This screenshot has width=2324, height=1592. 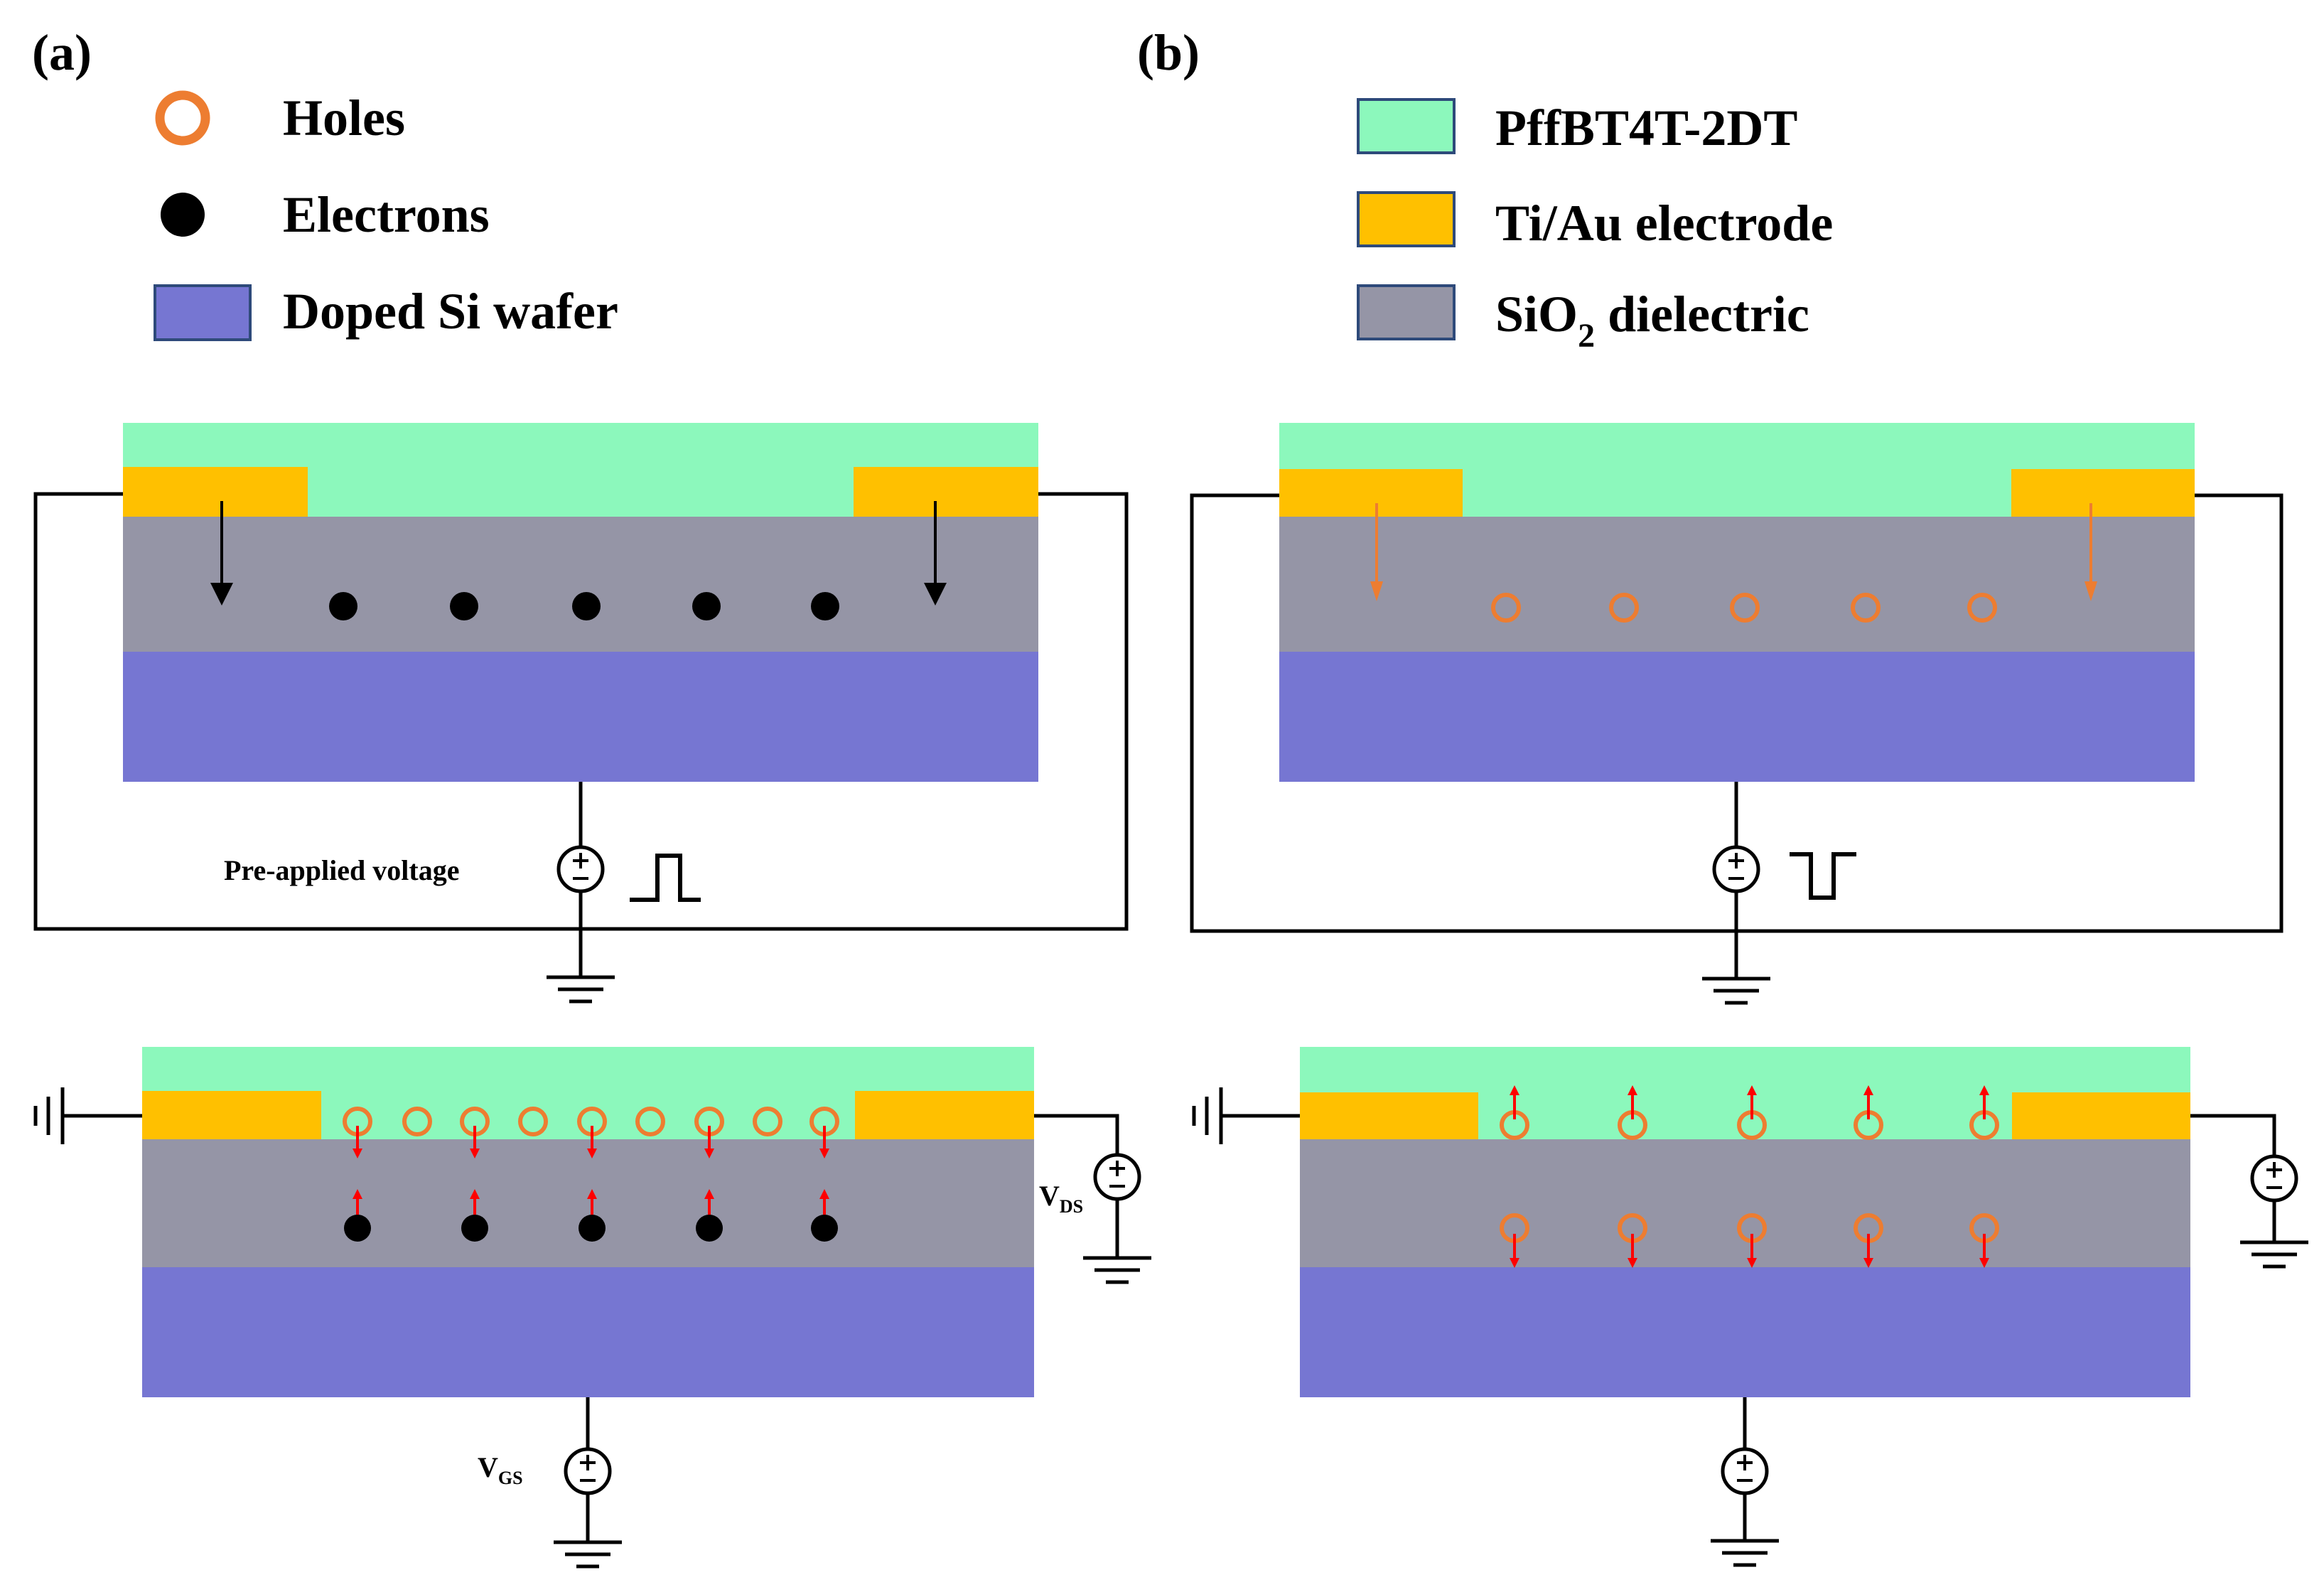 What do you see at coordinates (183, 215) in the screenshot?
I see `legend-electron-symbol` at bounding box center [183, 215].